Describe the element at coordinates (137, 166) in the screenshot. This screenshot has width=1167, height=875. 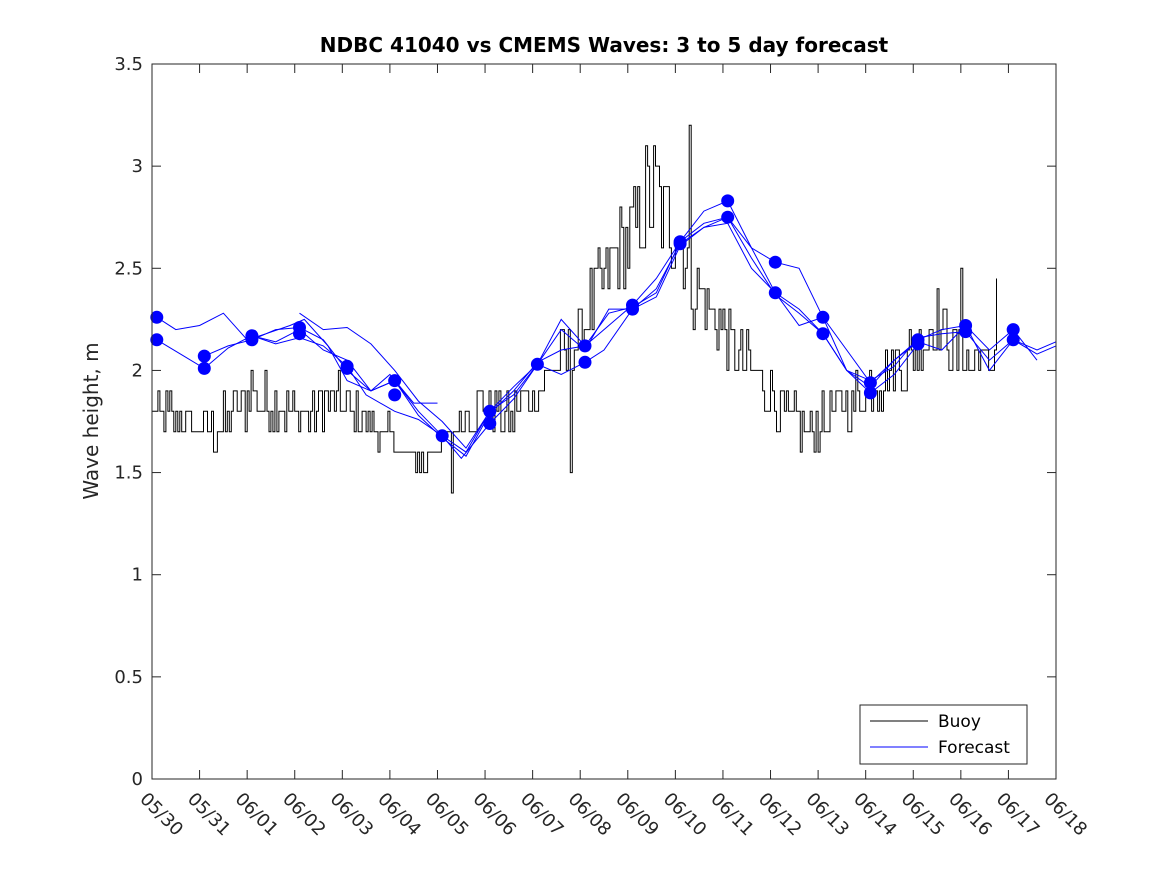
I see `y-tick-label: 3` at that location.